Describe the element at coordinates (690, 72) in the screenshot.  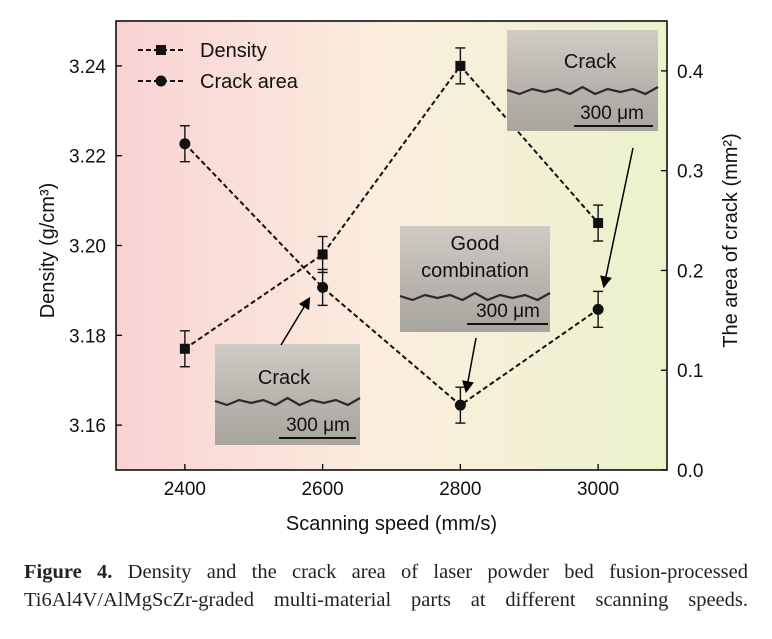
I see `y-right-tick-label: 0.4` at that location.